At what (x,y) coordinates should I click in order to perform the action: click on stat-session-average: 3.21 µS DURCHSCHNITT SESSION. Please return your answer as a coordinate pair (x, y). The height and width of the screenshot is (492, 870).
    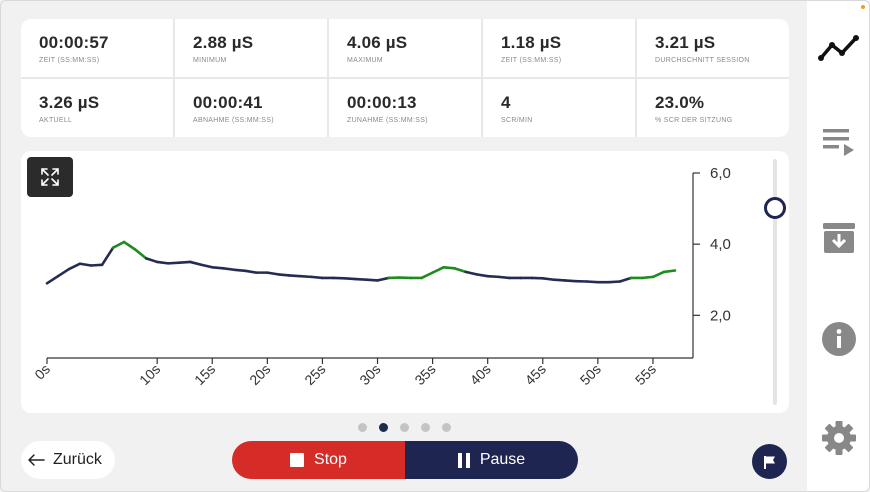
    Looking at the image, I should click on (713, 48).